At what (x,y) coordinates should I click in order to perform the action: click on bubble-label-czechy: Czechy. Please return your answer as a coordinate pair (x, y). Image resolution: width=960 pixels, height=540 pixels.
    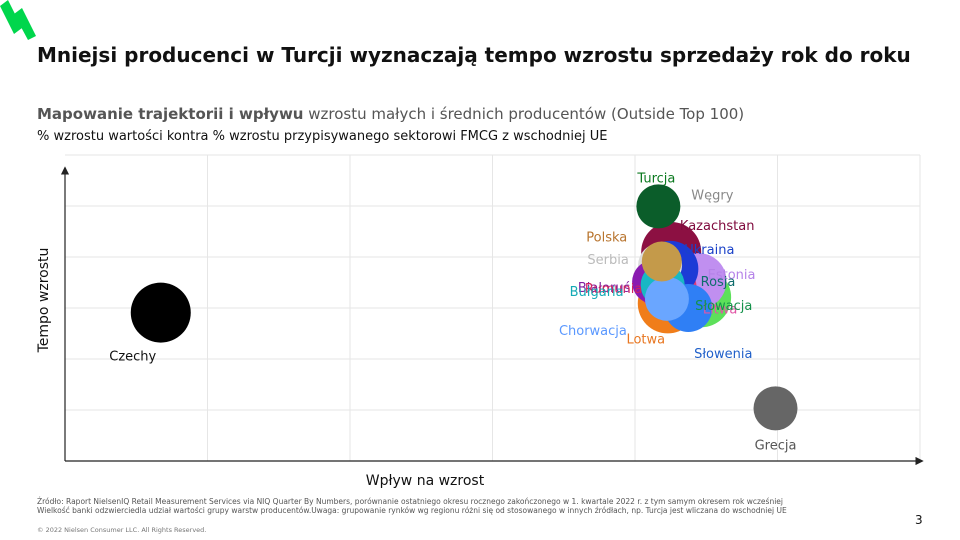
    Looking at the image, I should click on (132, 357).